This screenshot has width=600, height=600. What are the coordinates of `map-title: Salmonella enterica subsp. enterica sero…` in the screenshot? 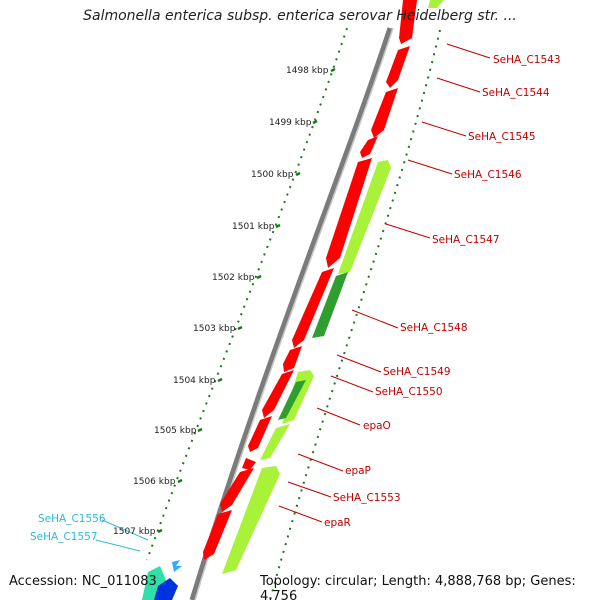 It's located at (300, 16).